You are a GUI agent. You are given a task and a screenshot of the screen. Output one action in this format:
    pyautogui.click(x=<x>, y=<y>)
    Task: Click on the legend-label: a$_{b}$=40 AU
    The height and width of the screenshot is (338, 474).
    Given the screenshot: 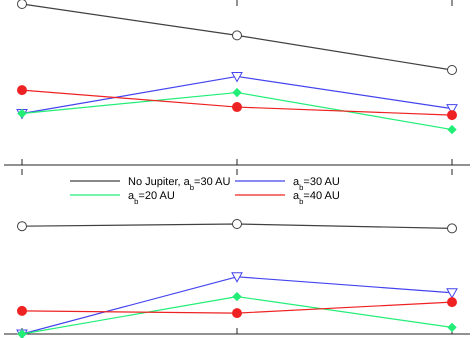 What is the action you would take?
    pyautogui.click(x=316, y=198)
    